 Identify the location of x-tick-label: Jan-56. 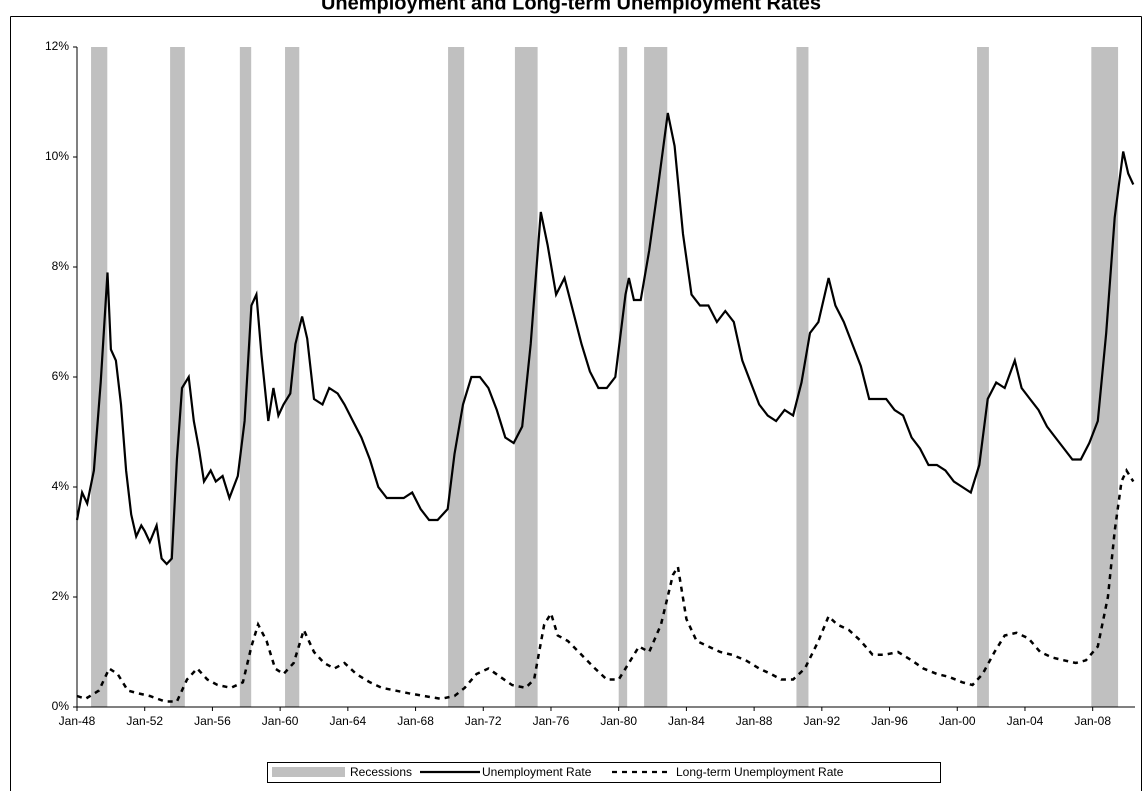
(212, 721).